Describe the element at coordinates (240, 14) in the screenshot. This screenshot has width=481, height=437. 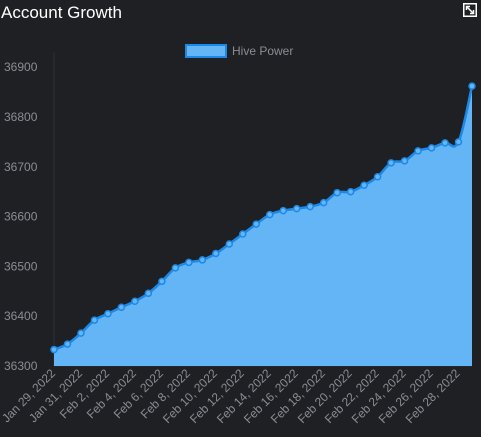
I see `chart-header: Account Growth` at that location.